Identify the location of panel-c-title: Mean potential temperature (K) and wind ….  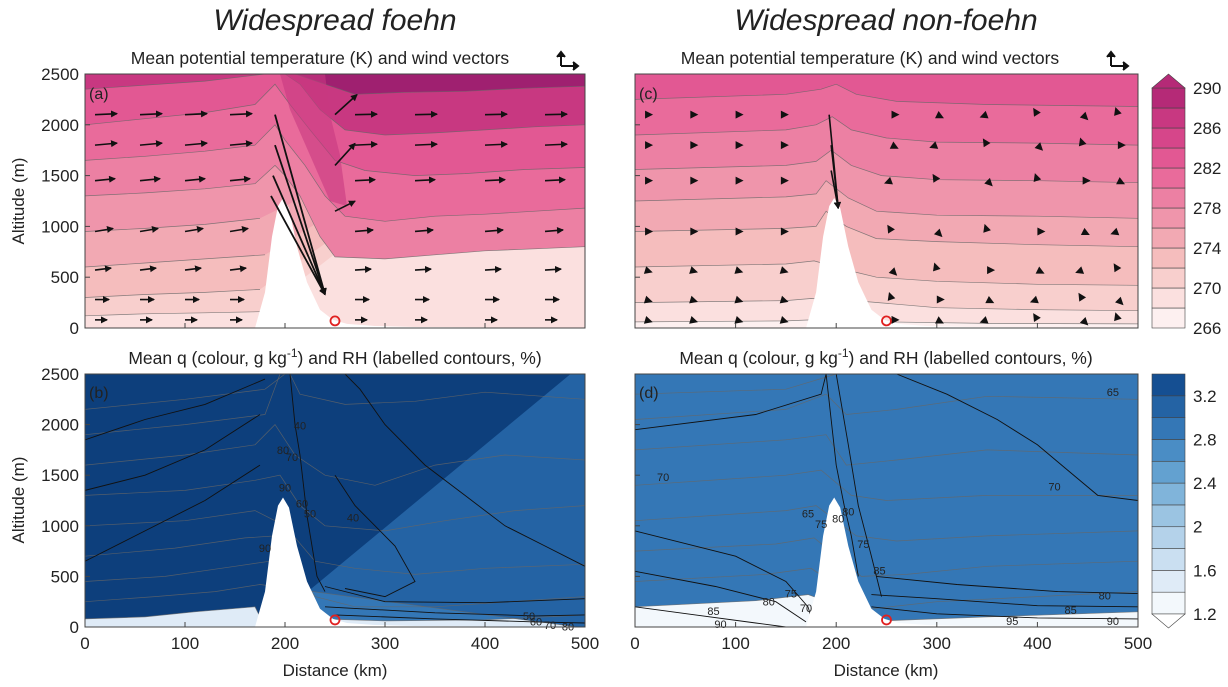
(870, 58).